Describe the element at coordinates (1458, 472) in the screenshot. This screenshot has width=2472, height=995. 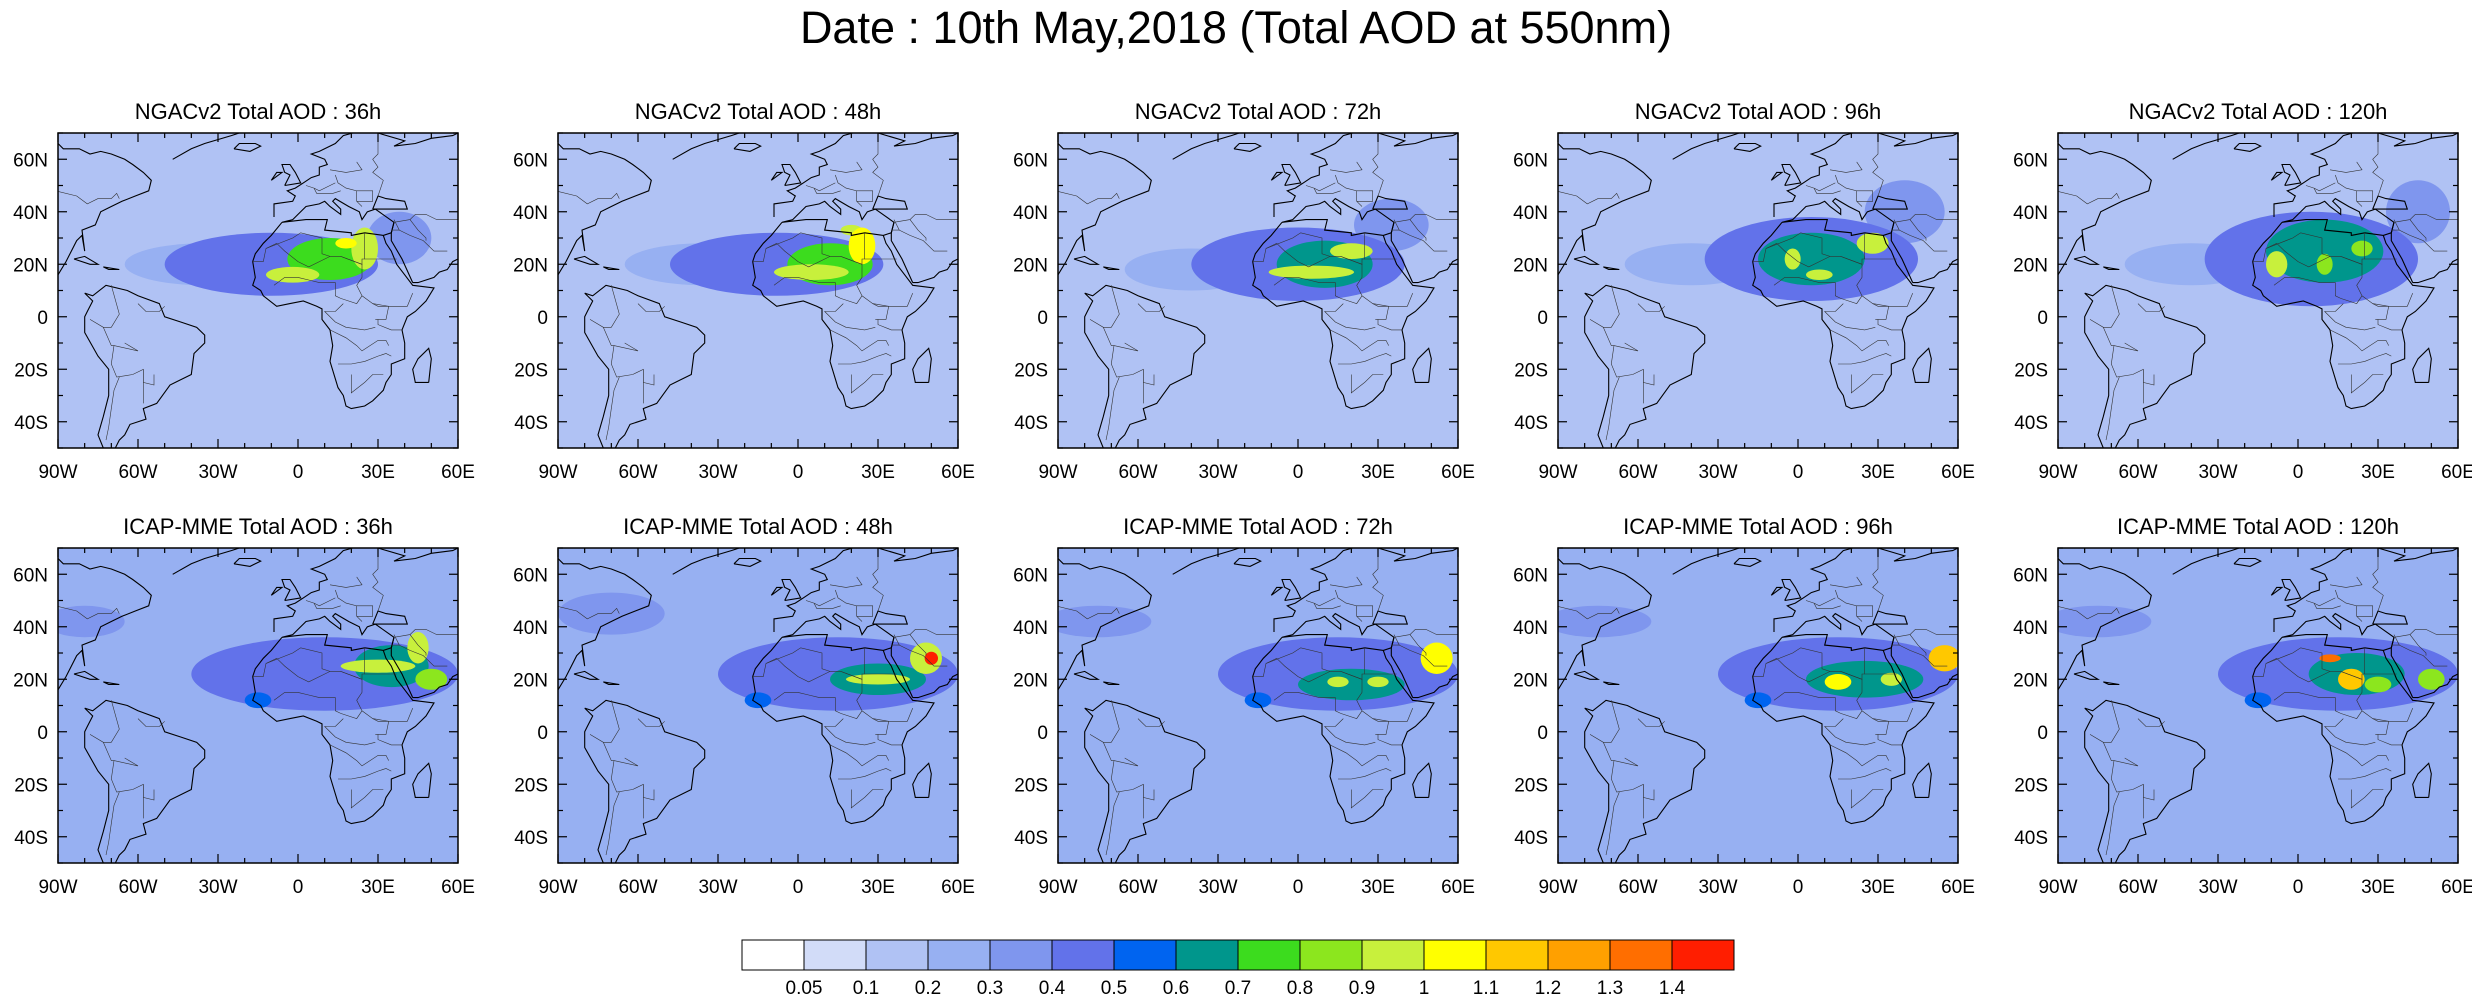
I see `x-tick-label: 60E` at that location.